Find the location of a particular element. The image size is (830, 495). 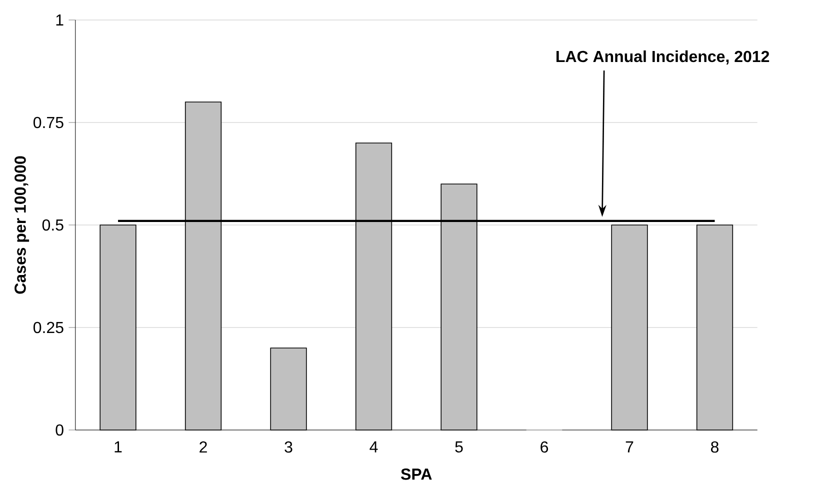

x-tick-label: 8 is located at coordinates (714, 447).